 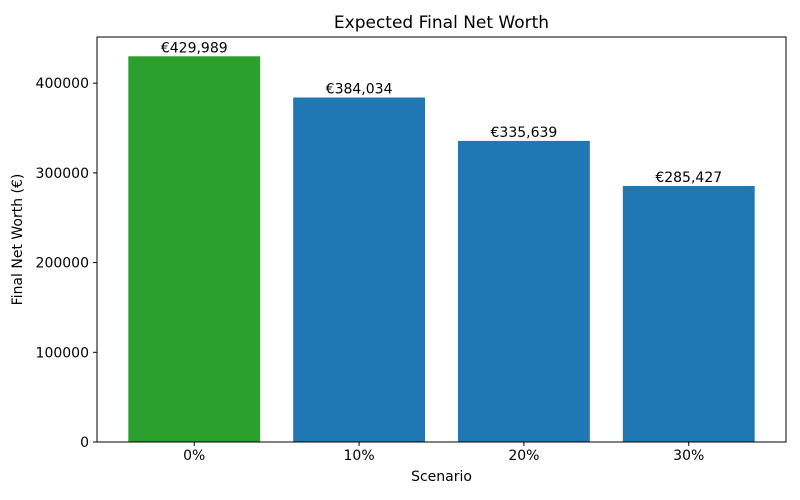 What do you see at coordinates (688, 178) in the screenshot?
I see `bar-value-label: €285,427` at bounding box center [688, 178].